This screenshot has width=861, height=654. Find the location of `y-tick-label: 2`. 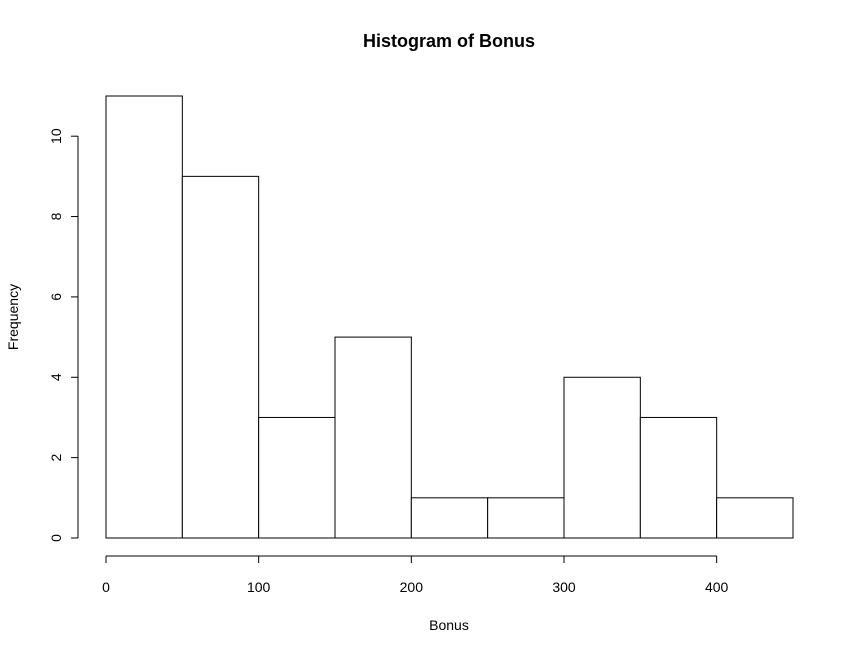

y-tick-label: 2 is located at coordinates (56, 458).